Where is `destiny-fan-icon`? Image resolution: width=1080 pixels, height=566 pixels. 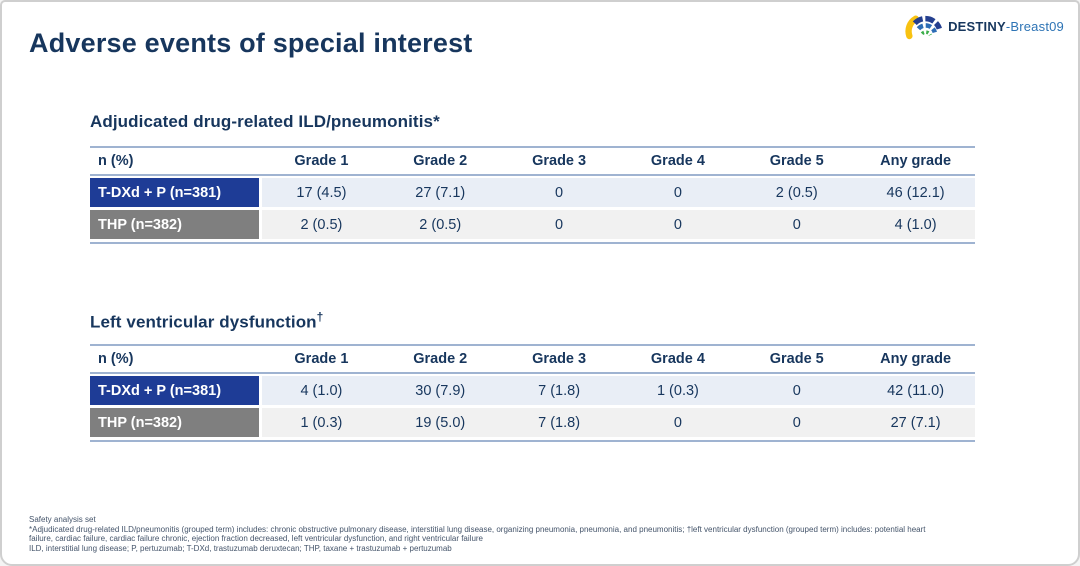 destiny-fan-icon is located at coordinates (924, 27).